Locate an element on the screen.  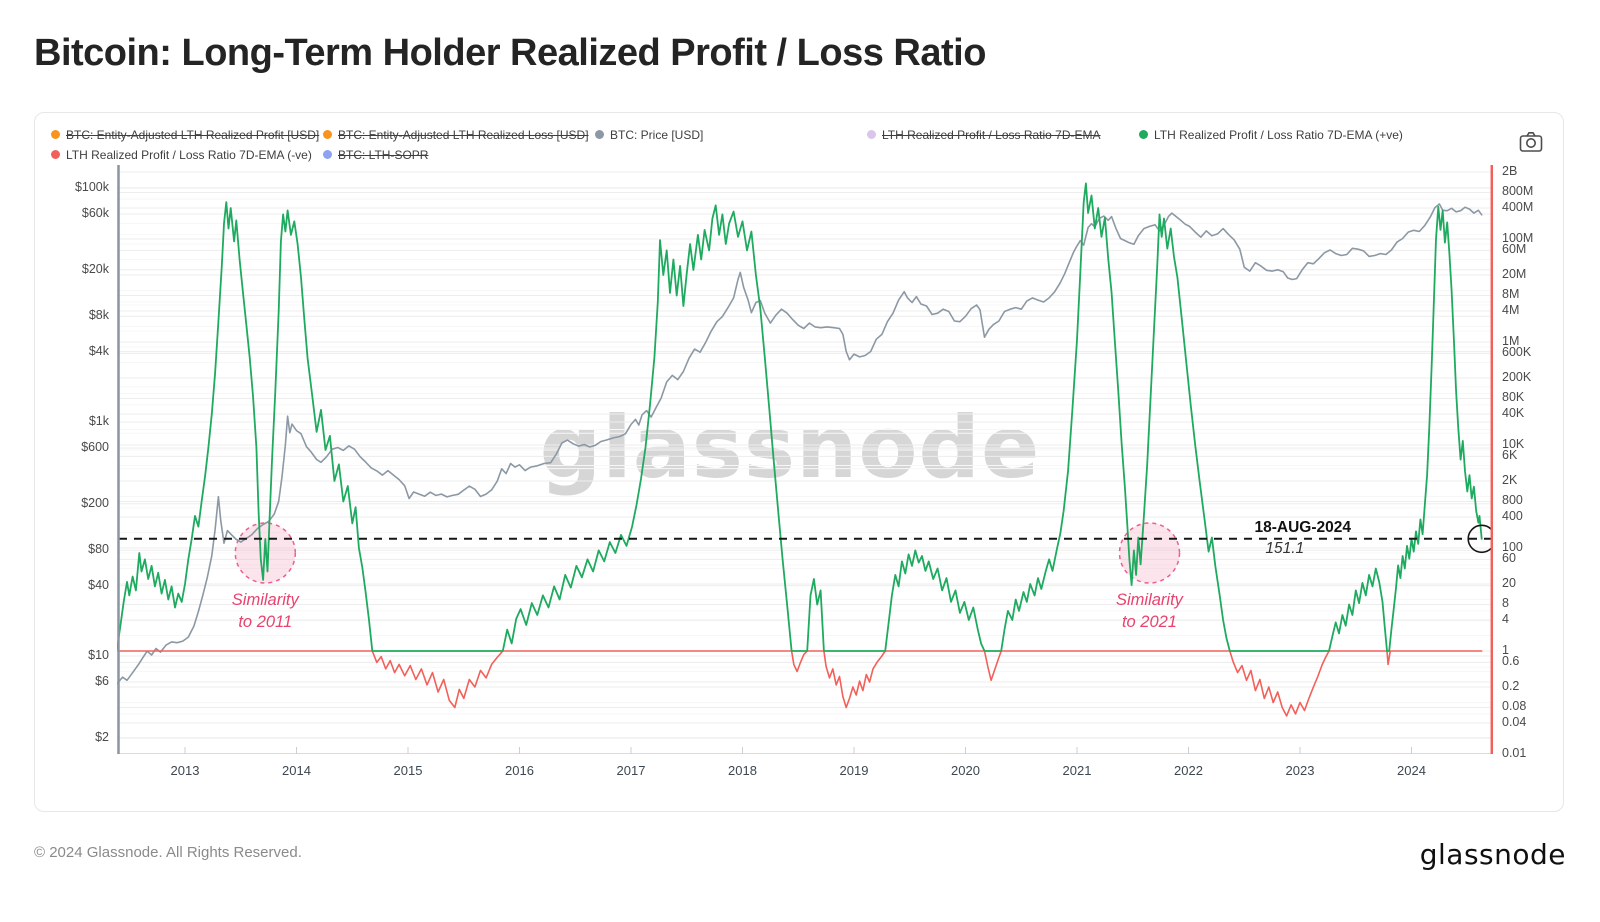
y-axis-right-tick: 2B is located at coordinates (1510, 170).